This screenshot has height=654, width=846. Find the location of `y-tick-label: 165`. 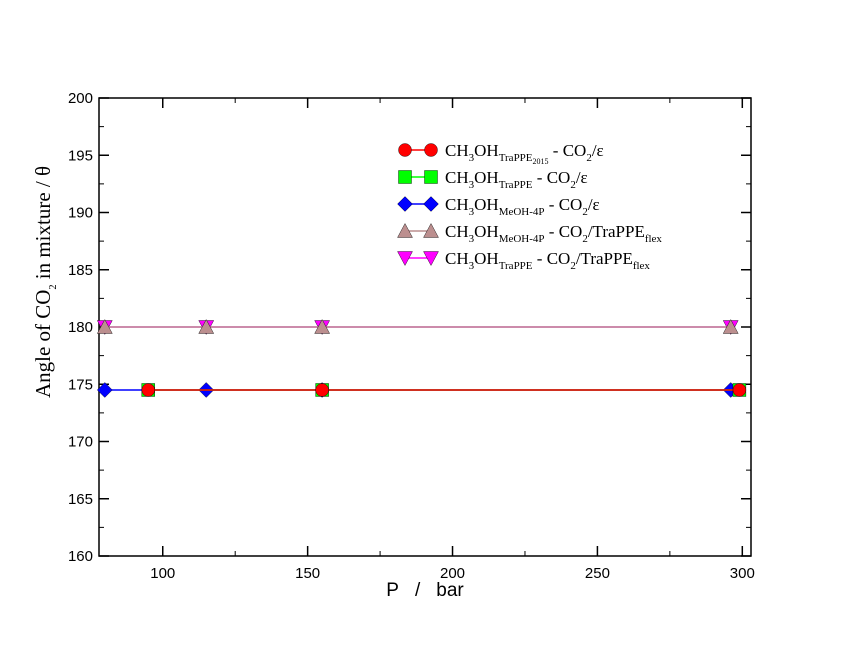

y-tick-label: 165 is located at coordinates (80, 499).